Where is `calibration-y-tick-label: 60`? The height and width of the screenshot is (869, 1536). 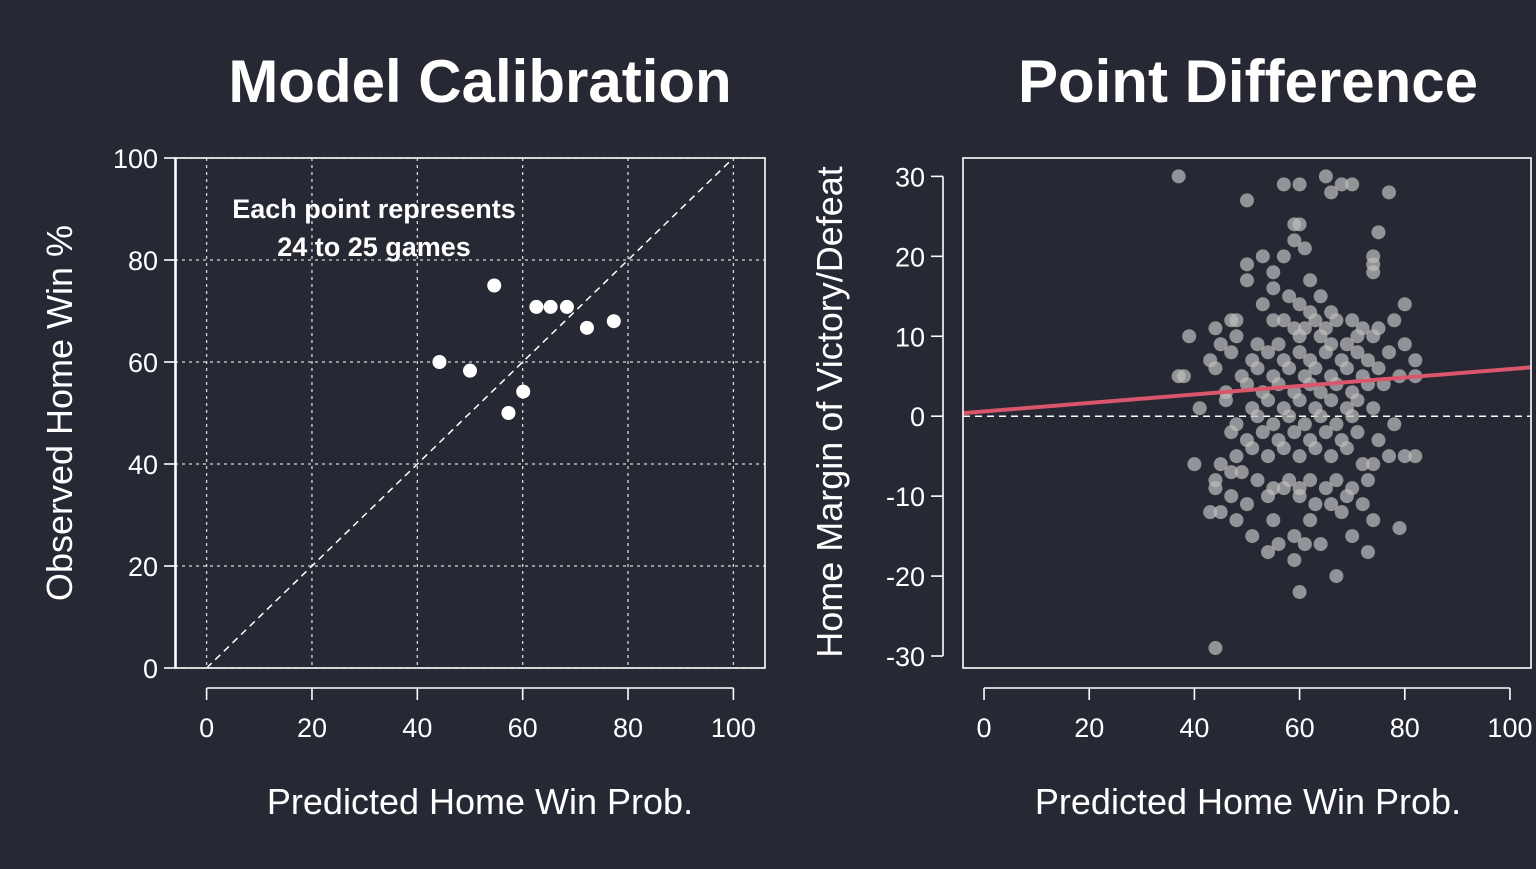 calibration-y-tick-label: 60 is located at coordinates (143, 363).